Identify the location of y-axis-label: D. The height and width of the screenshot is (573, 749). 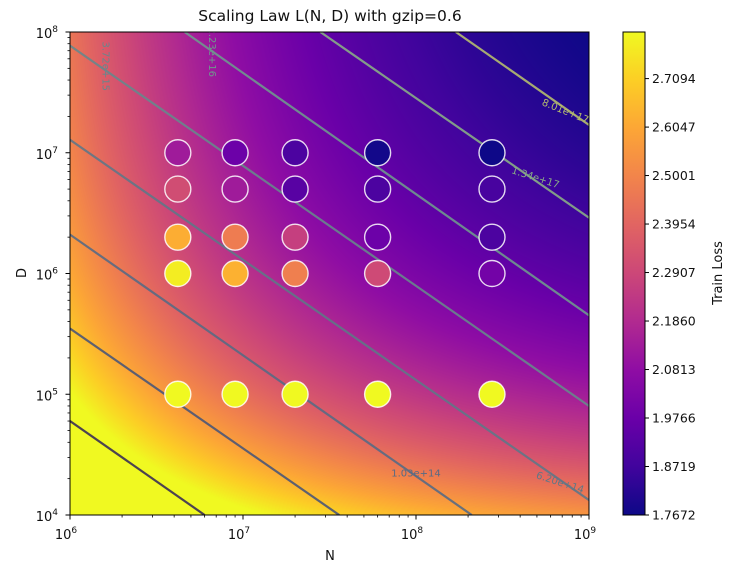
(22, 273).